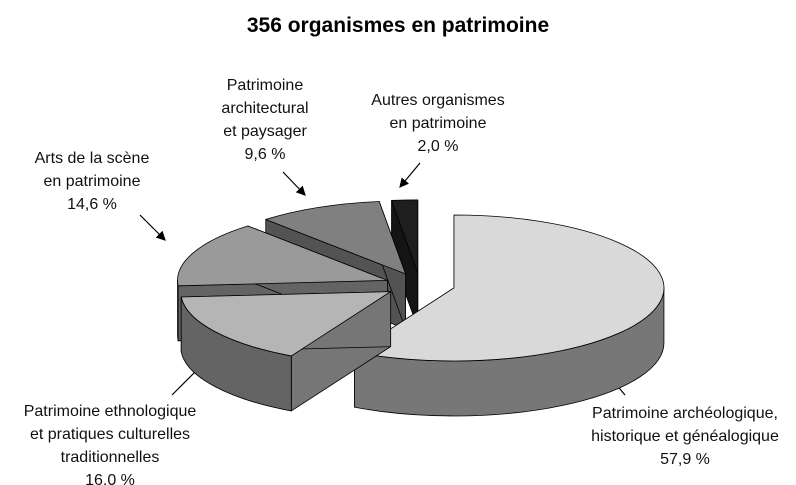  I want to click on slice-outer-side, so click(178, 311).